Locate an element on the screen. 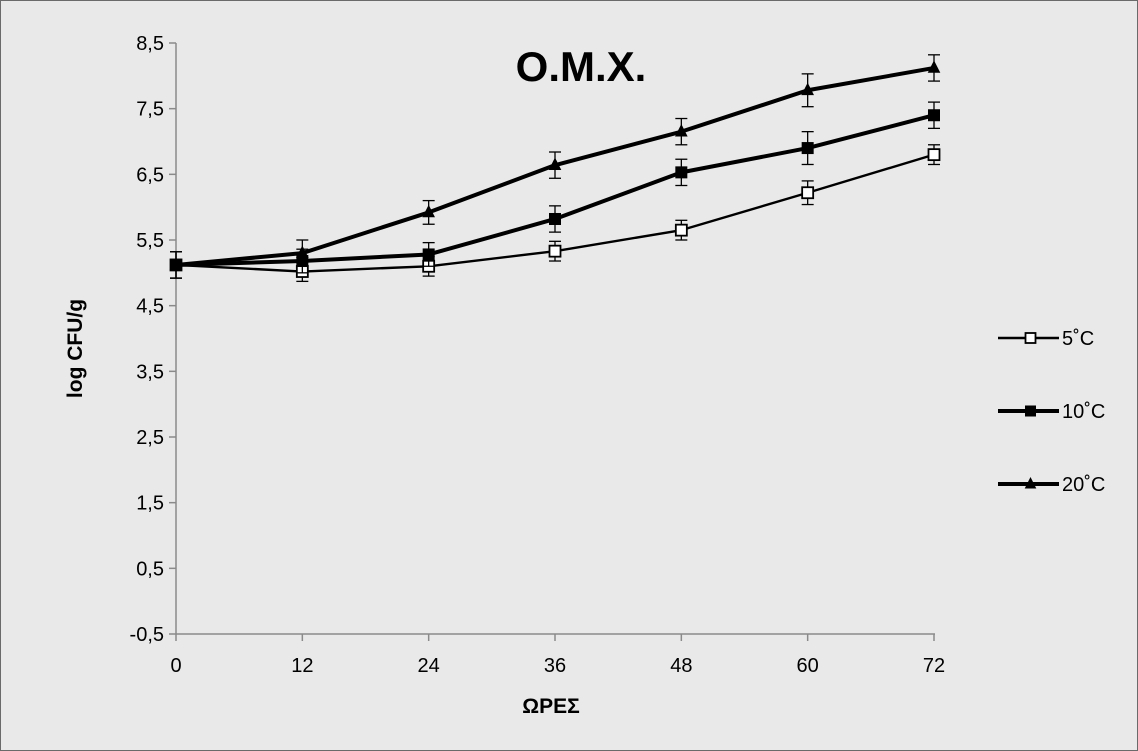  legend-label-0: 5˚C is located at coordinates (1078, 339).